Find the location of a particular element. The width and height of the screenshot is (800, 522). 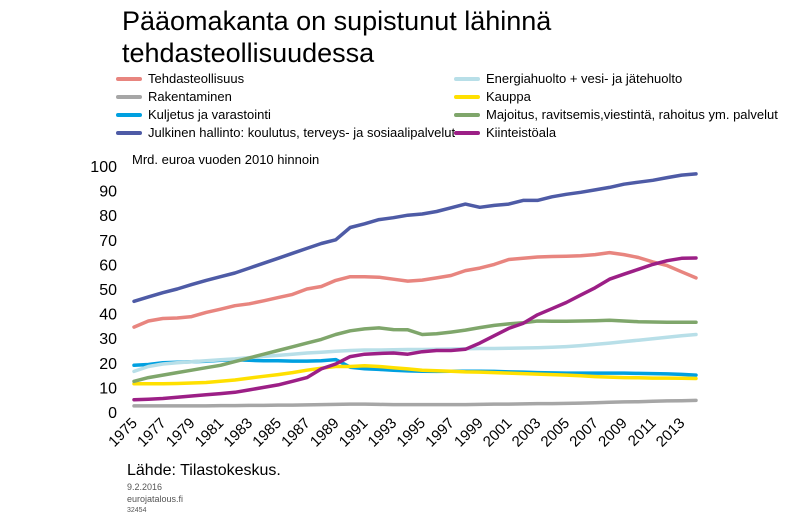

y-tick-label: 40 is located at coordinates (108, 315).